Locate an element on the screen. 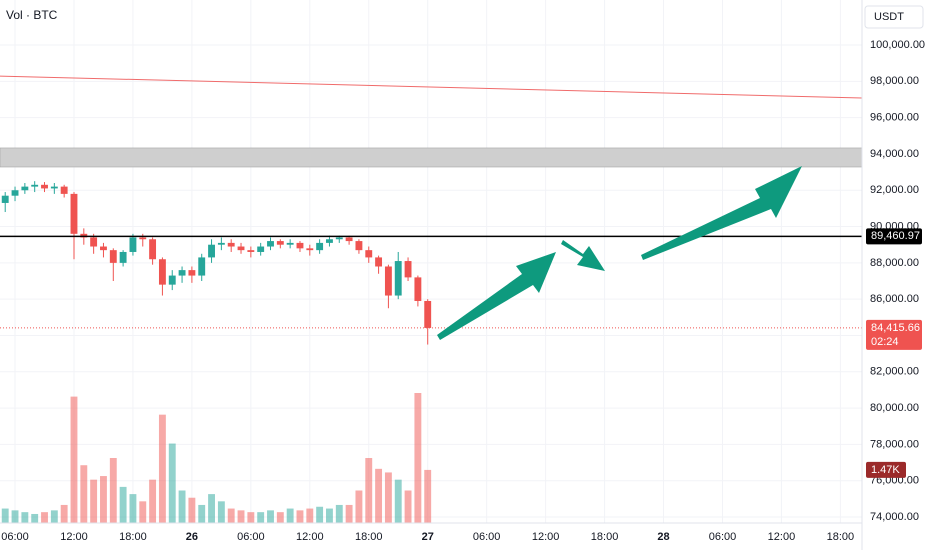  countdown: 02:24 is located at coordinates (885, 342).